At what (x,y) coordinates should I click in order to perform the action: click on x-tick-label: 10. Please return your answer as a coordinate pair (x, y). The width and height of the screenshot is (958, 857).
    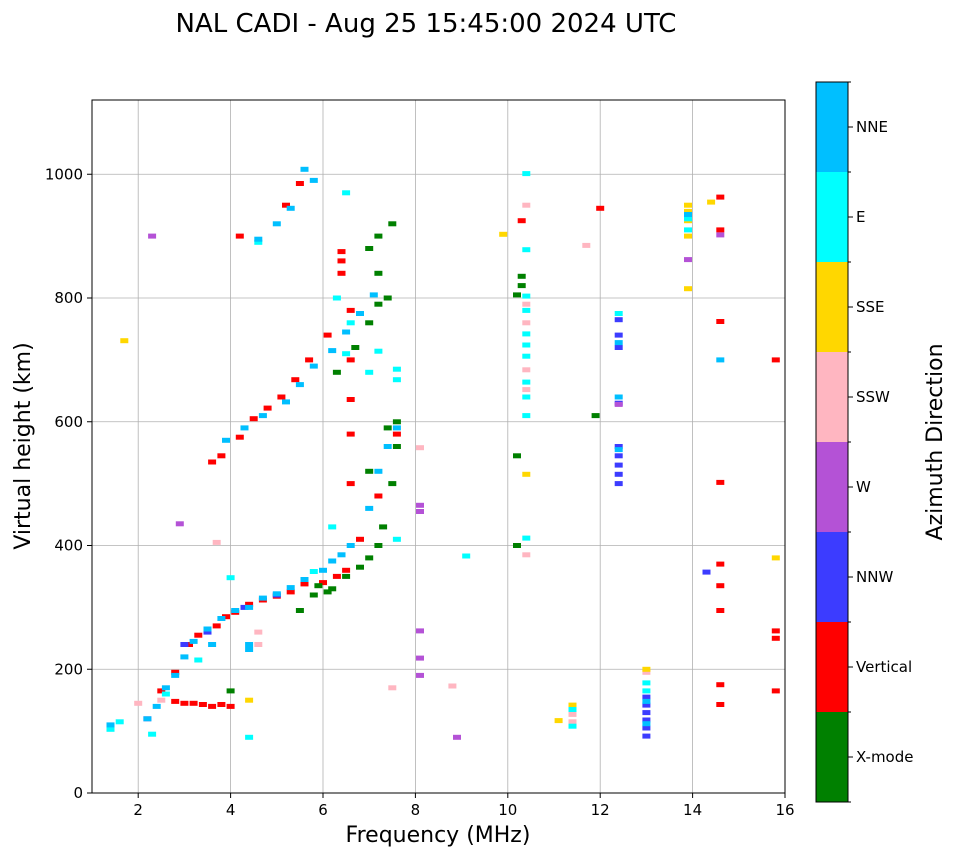
    Looking at the image, I should click on (507, 810).